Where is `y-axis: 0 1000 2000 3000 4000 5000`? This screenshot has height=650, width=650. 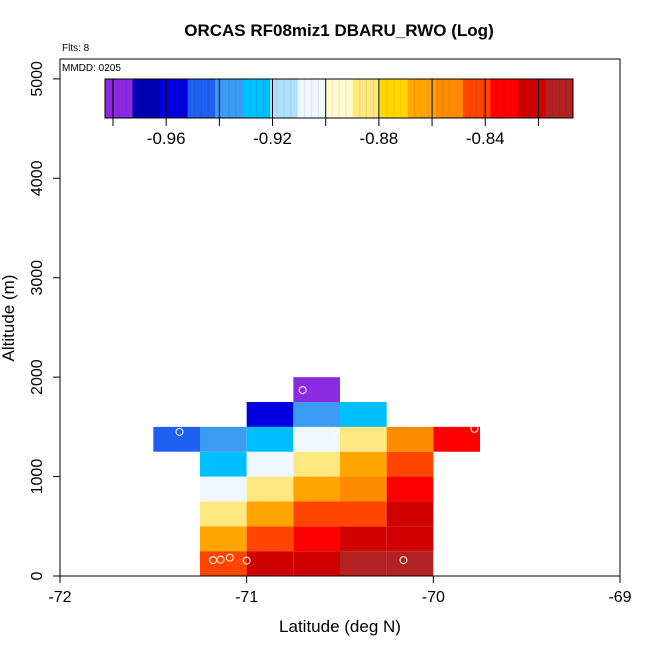 y-axis: 0 1000 2000 3000 4000 5000 is located at coordinates (44, 320).